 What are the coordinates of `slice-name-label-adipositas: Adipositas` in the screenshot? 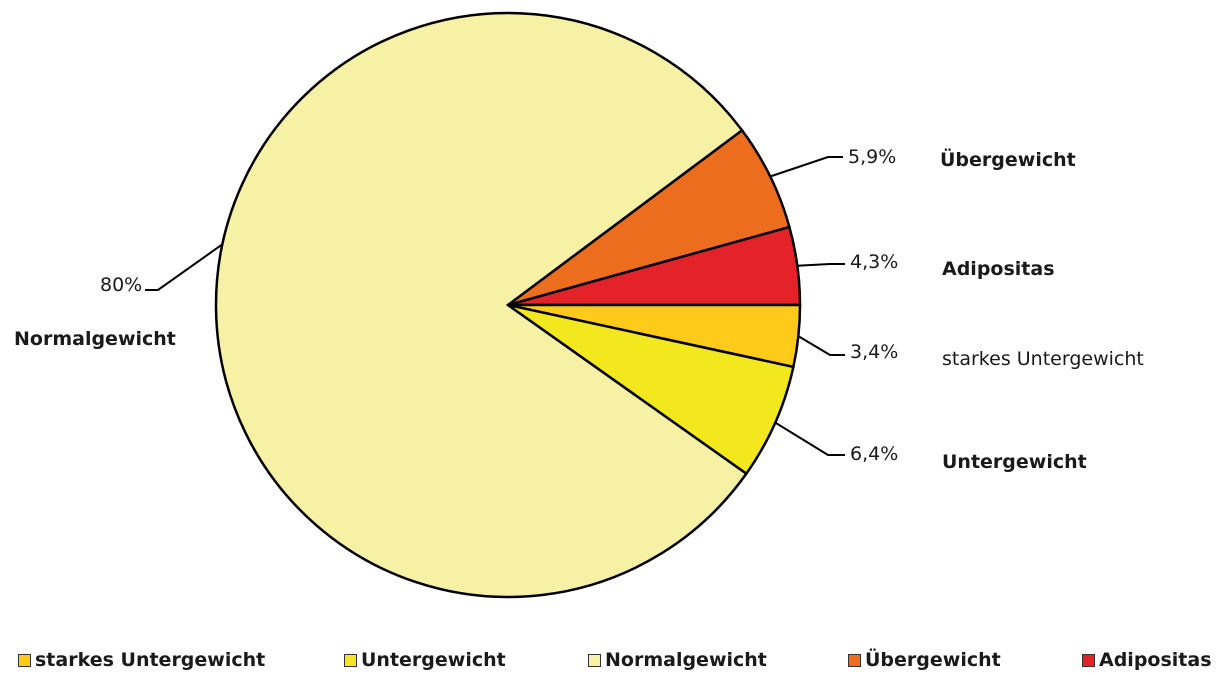 It's located at (998, 269).